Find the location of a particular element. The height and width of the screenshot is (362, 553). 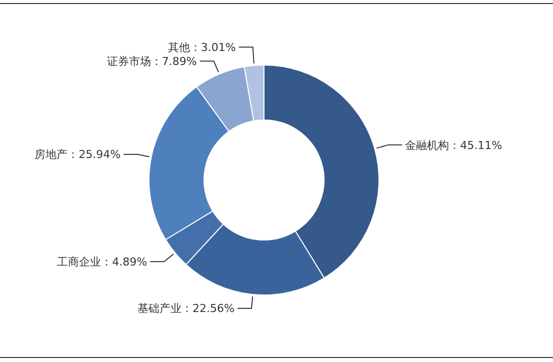

slice-label: 房地产：25.94% is located at coordinates (77, 155).